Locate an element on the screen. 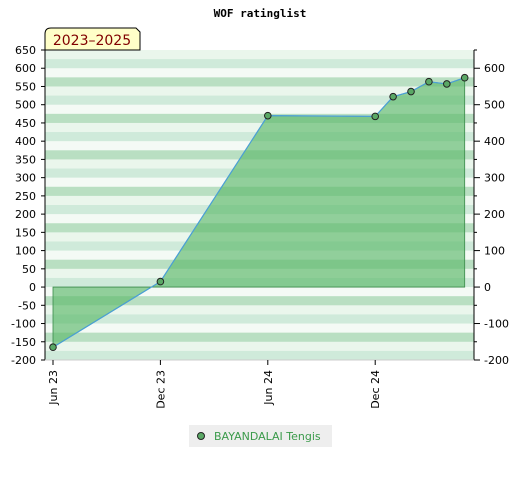 This screenshot has height=480, width=520. left-tick-label: 150 is located at coordinates (25, 232).